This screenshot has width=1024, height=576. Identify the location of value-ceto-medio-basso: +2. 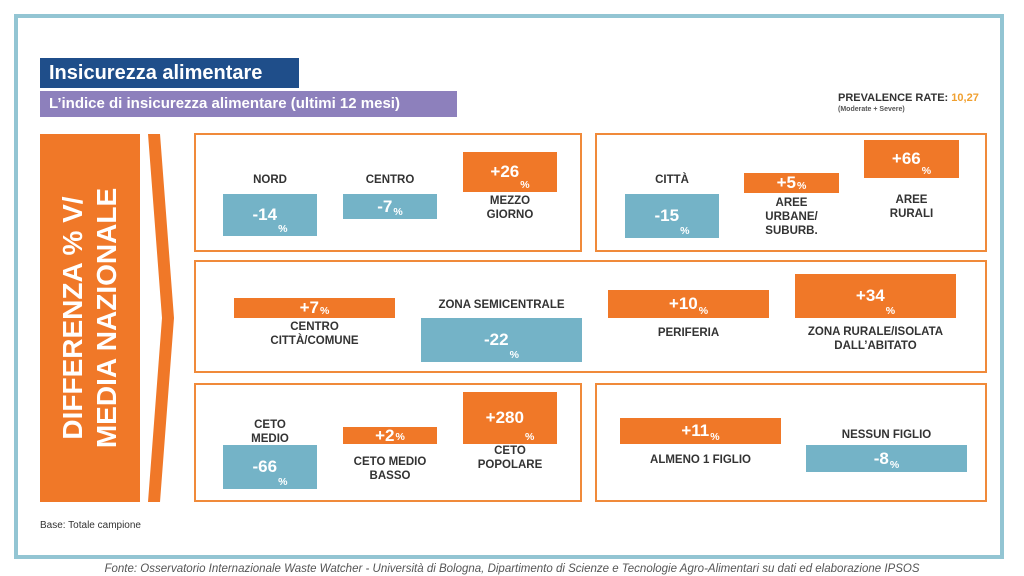
(385, 435).